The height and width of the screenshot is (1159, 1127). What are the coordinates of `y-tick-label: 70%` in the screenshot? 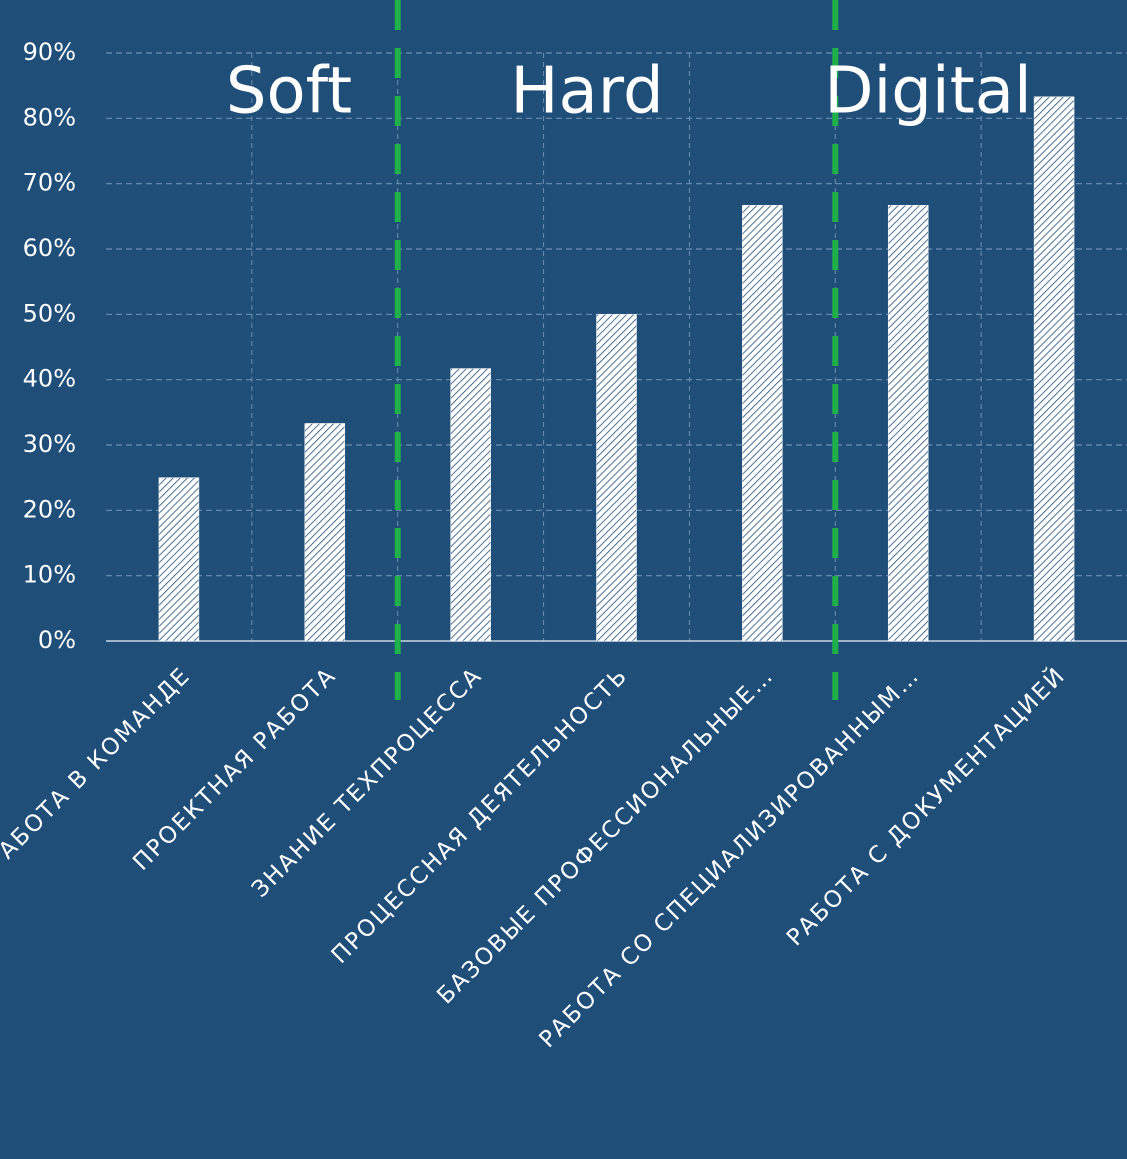 It's located at (49, 183).